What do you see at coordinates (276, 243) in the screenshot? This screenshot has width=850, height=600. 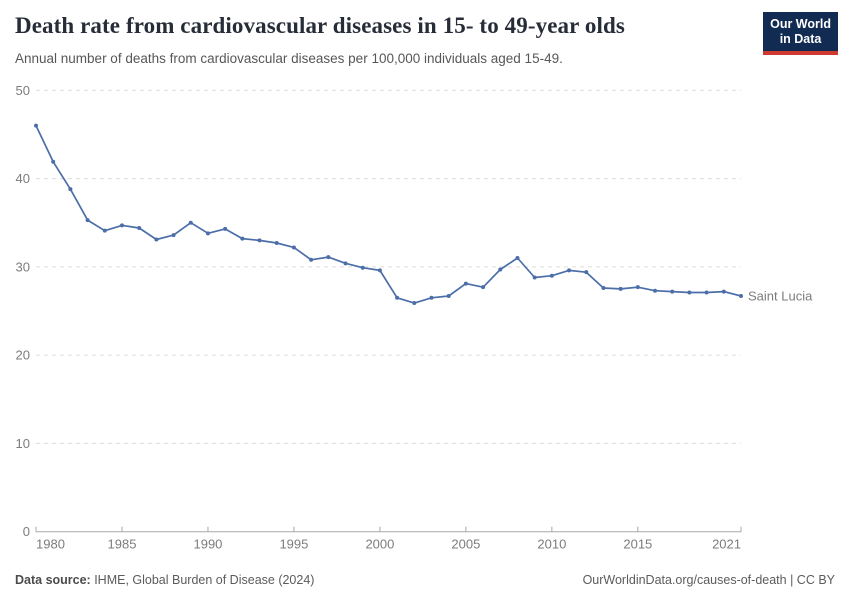 I see `data-point-1994` at bounding box center [276, 243].